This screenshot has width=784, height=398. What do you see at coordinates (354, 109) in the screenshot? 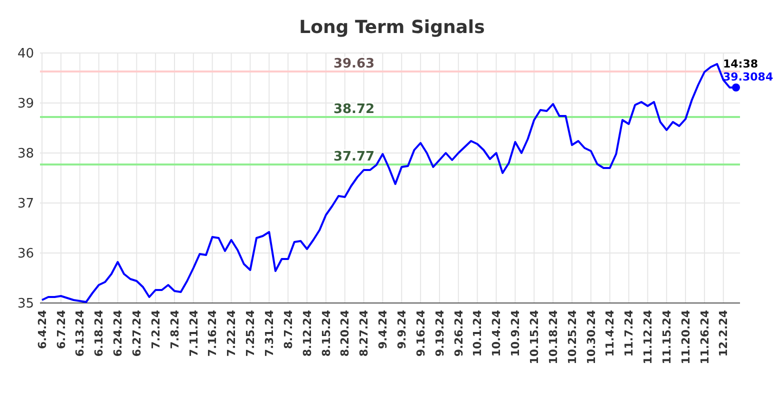
I see `ref-line-label: 38.72` at bounding box center [354, 109].